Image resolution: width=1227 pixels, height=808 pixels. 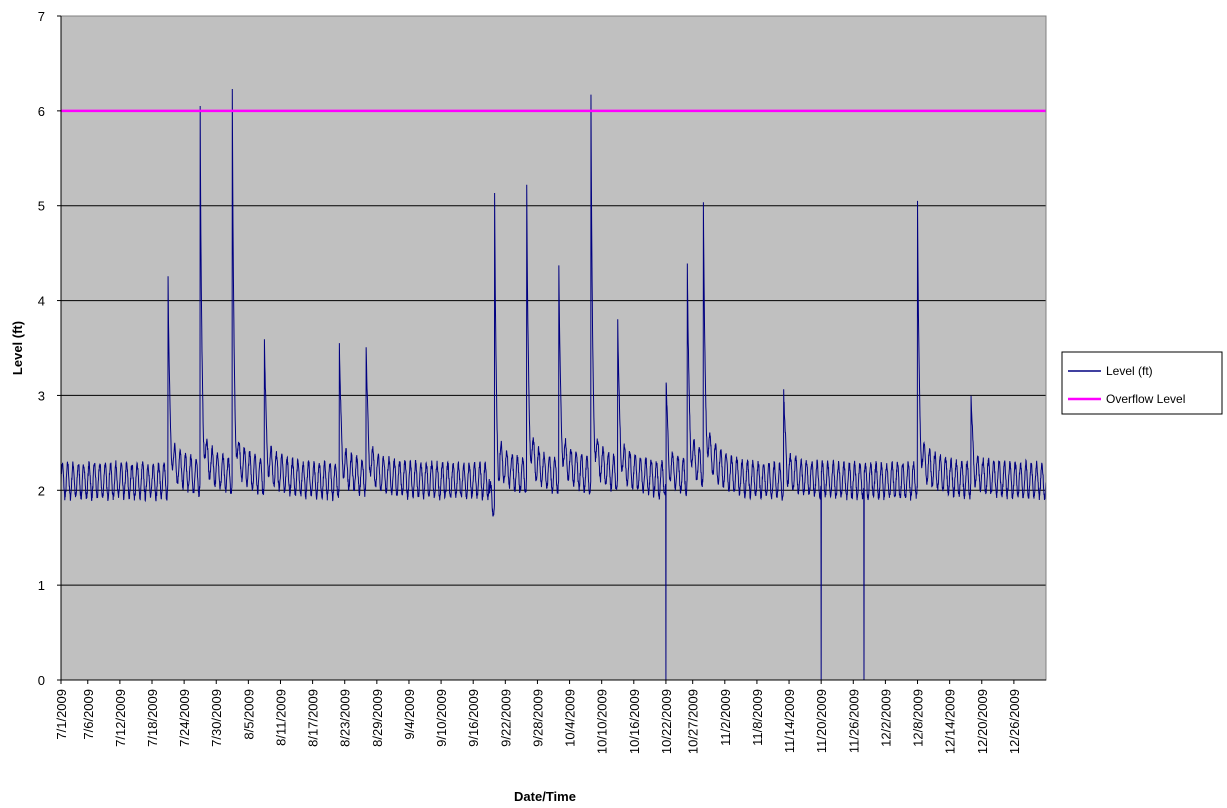 I want to click on x-tick-label: 8/5/2009, so click(x=248, y=714).